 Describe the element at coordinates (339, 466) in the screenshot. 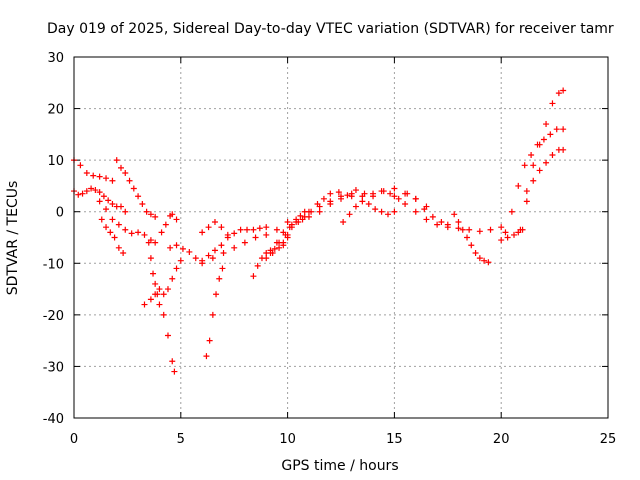

I see `x-axis-title: GPS time / hours` at that location.